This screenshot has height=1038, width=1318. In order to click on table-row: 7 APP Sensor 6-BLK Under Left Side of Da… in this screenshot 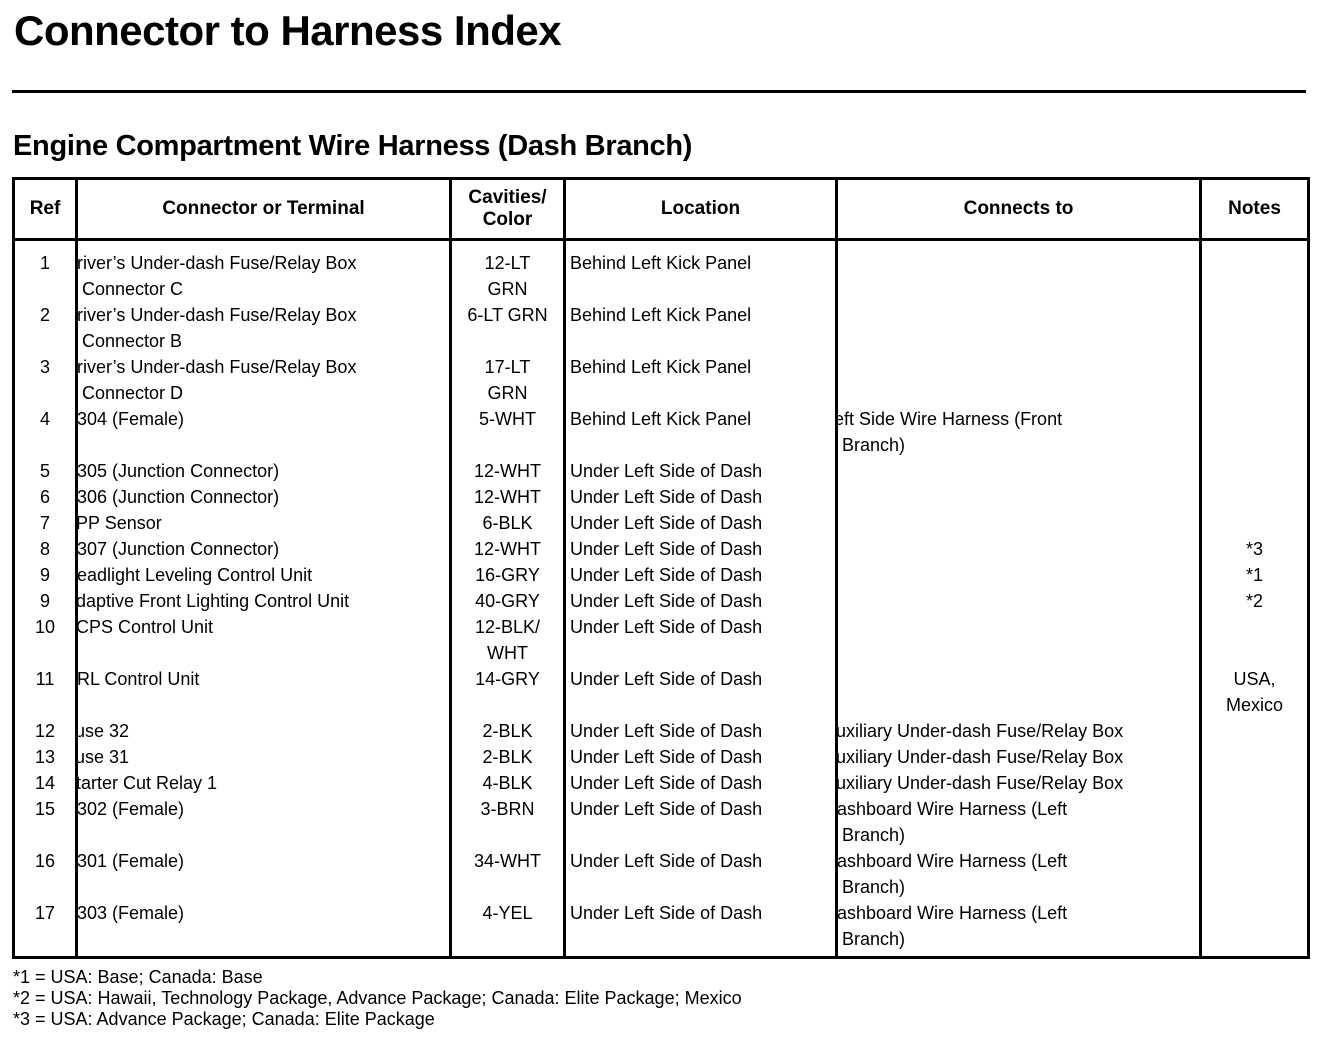, I will do `click(661, 523)`.